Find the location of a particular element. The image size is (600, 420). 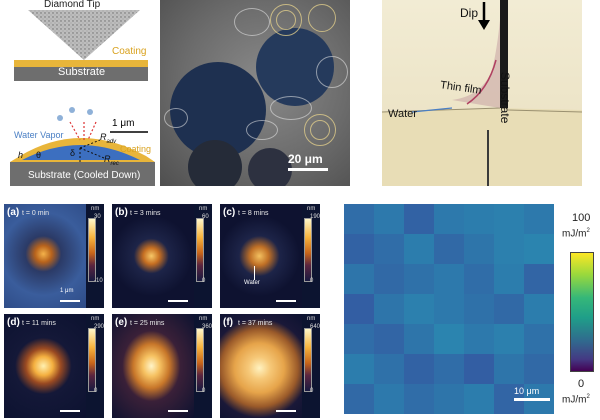

afm-time-label: t = 0 min is located at coordinates (36, 213).